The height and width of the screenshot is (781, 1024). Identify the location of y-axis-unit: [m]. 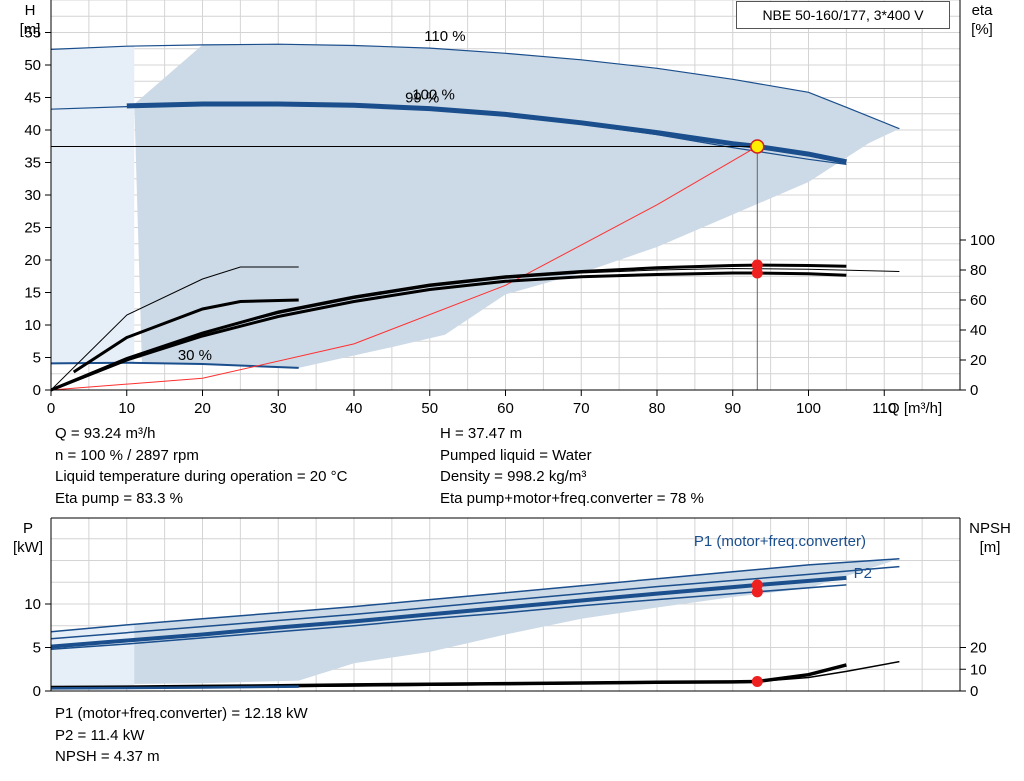
(30, 29).